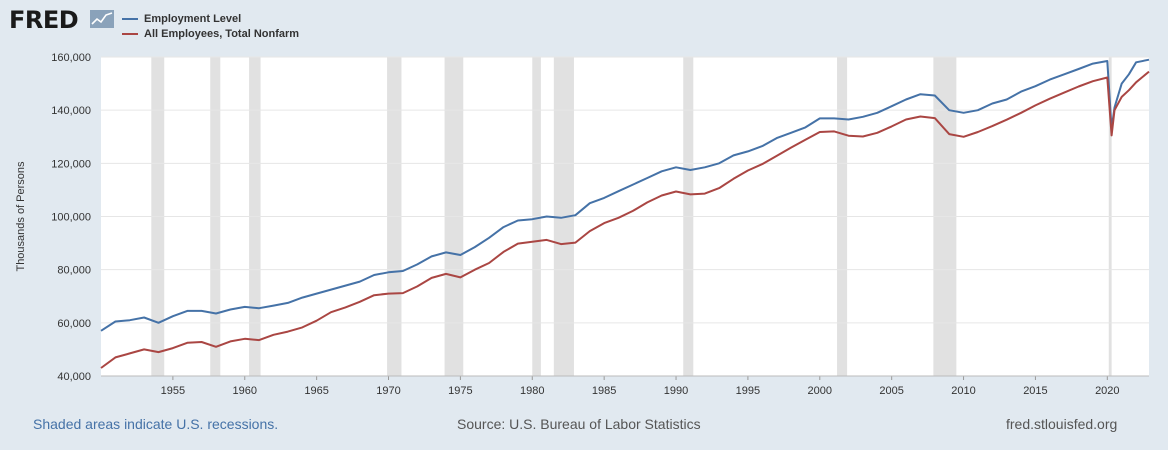 The image size is (1168, 450). What do you see at coordinates (748, 391) in the screenshot?
I see `x-tick-label: 1995` at bounding box center [748, 391].